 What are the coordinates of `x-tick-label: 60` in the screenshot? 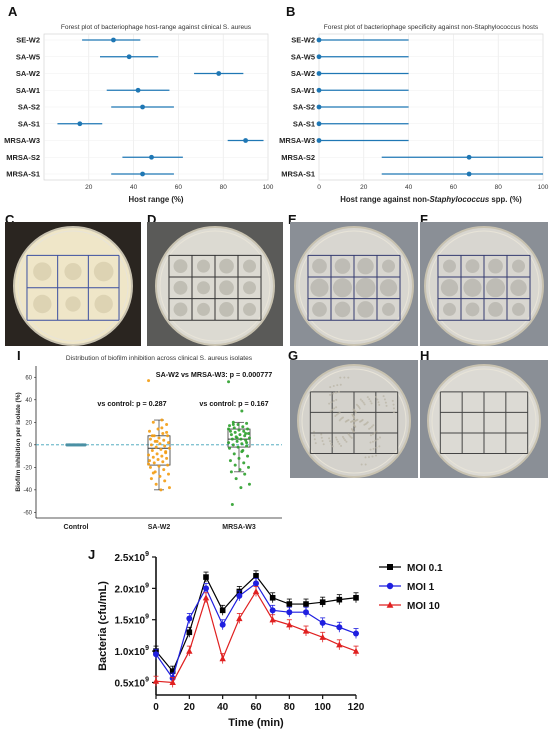 It's located at (454, 187).